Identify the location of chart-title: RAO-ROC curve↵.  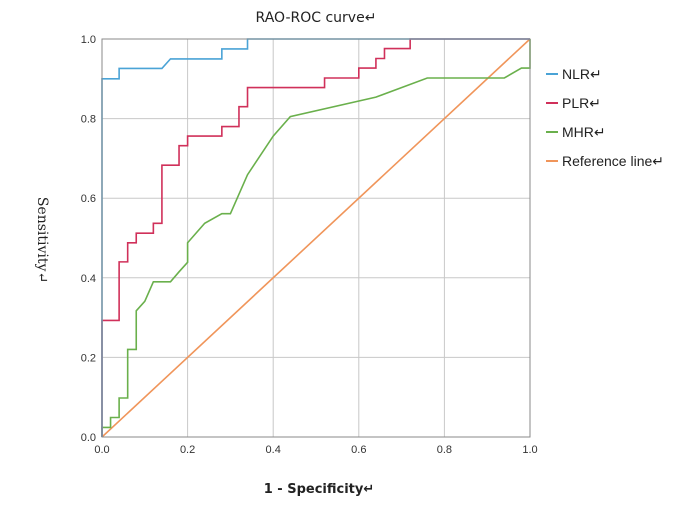
(316, 18).